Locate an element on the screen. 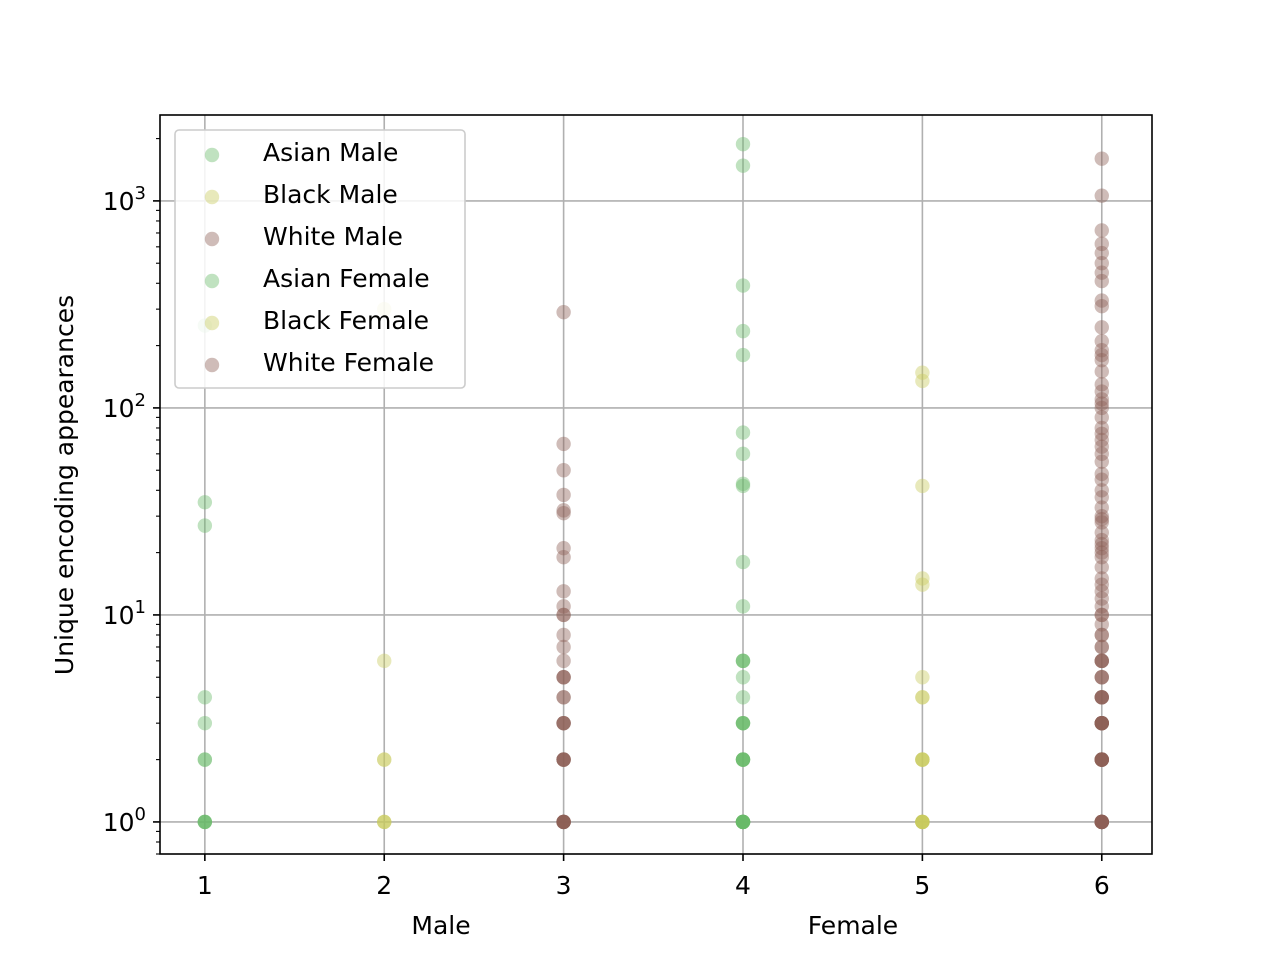 Image resolution: width=1280 pixels, height=965 pixels. legend-label-asian-female: Asian Female is located at coordinates (346, 278).